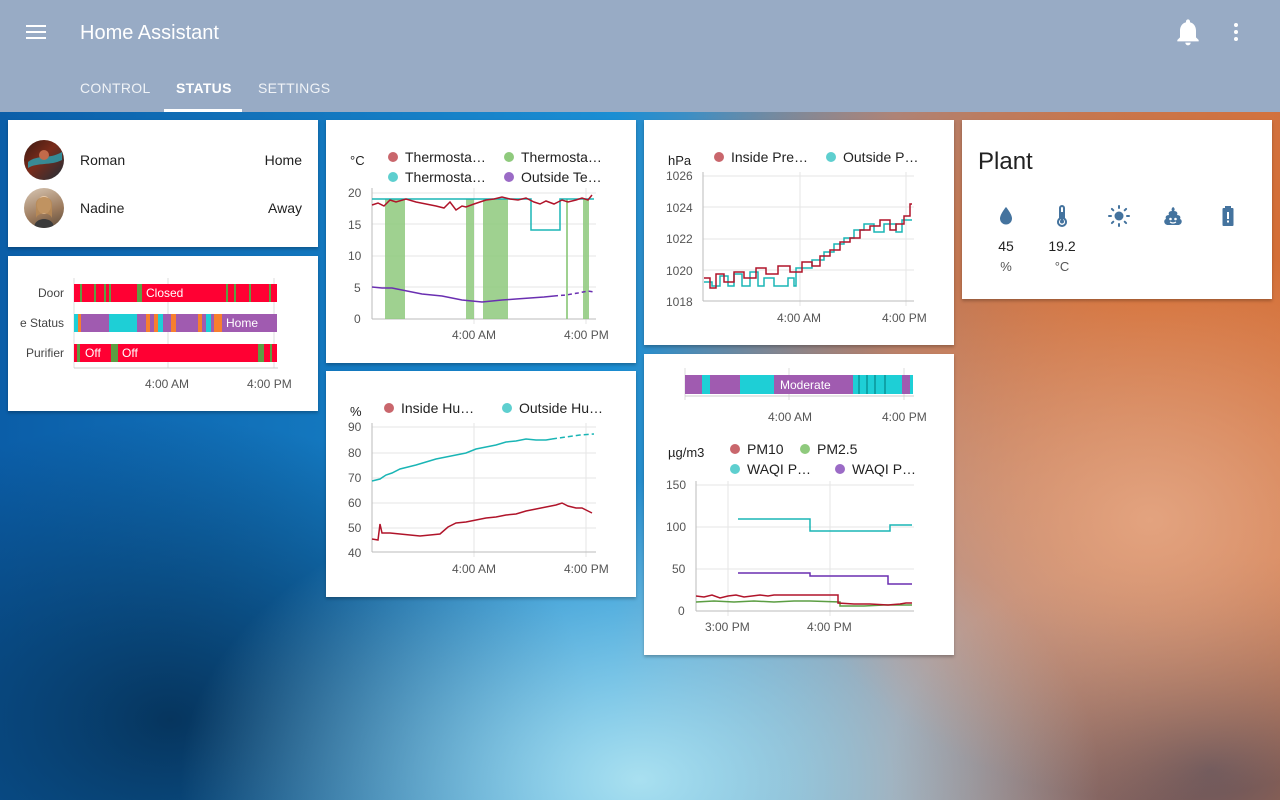  I want to click on tab-status: STATUS, so click(204, 88).